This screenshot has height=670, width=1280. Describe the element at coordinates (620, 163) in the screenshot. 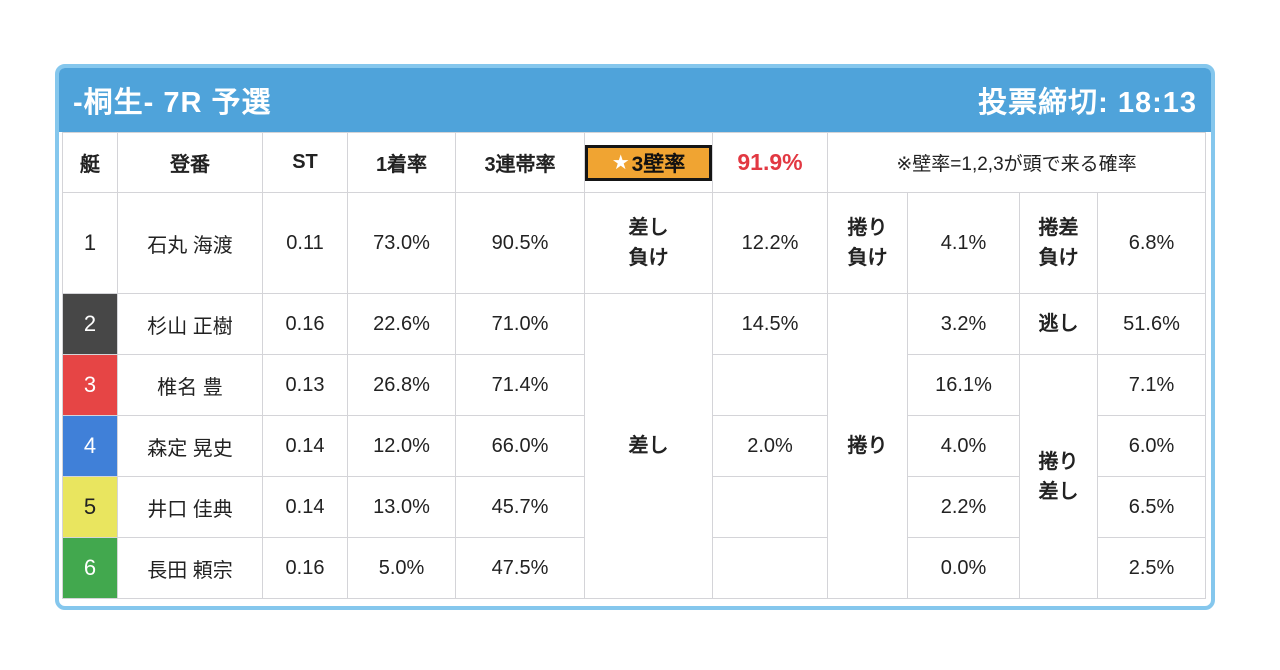

I see `star-icon: ★` at that location.